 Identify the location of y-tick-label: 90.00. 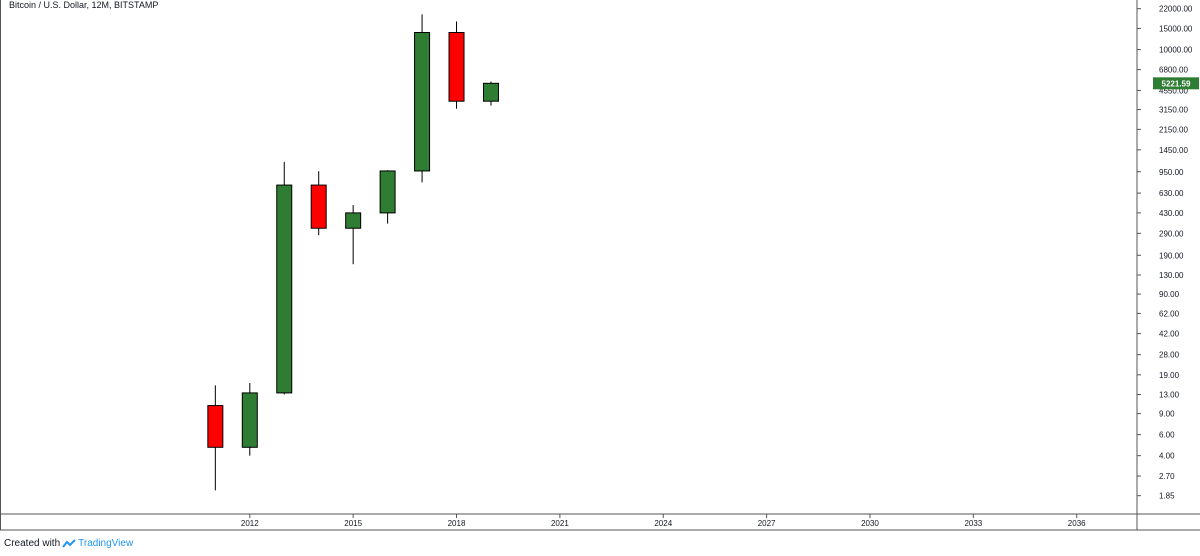
(1169, 294).